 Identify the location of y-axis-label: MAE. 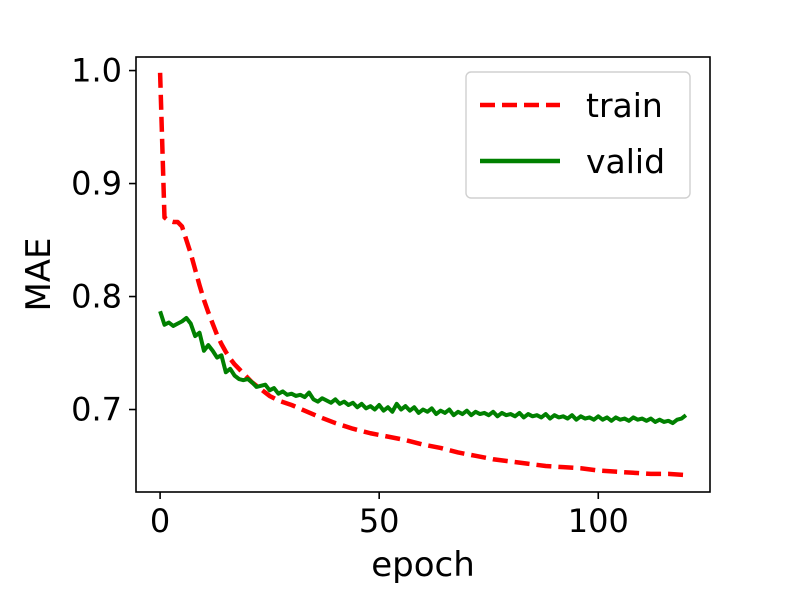
(39, 274).